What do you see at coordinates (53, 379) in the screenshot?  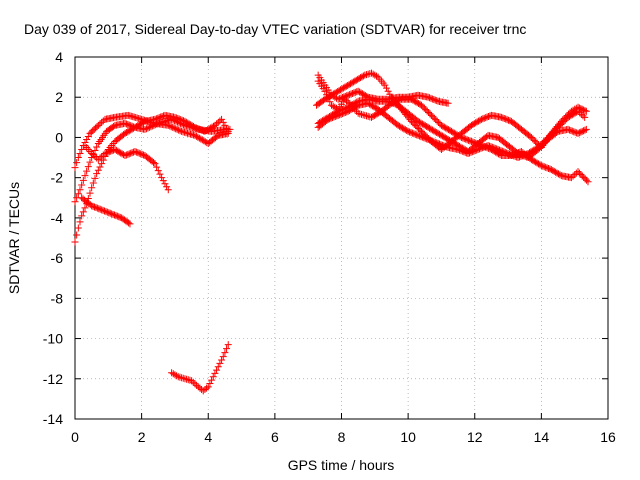 I see `y-tick-label: -12` at bounding box center [53, 379].